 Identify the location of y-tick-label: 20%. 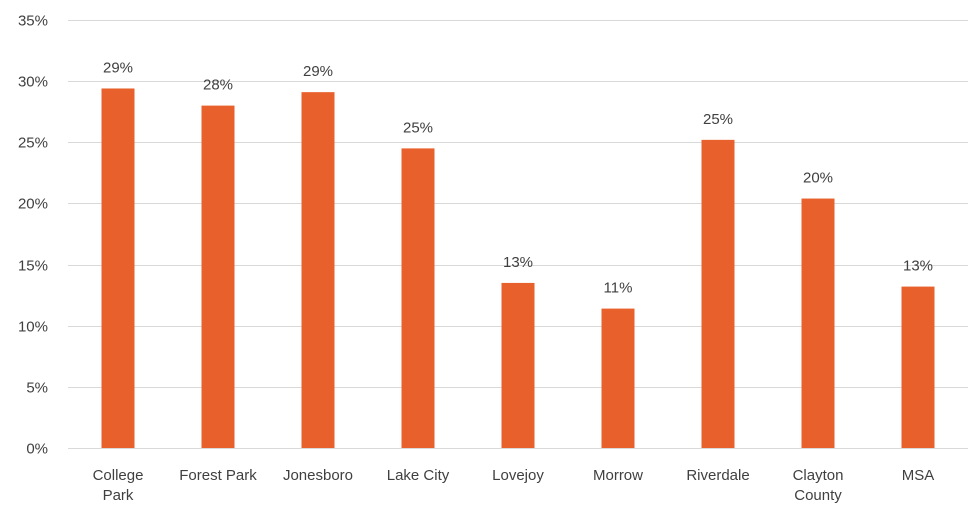
(33, 204).